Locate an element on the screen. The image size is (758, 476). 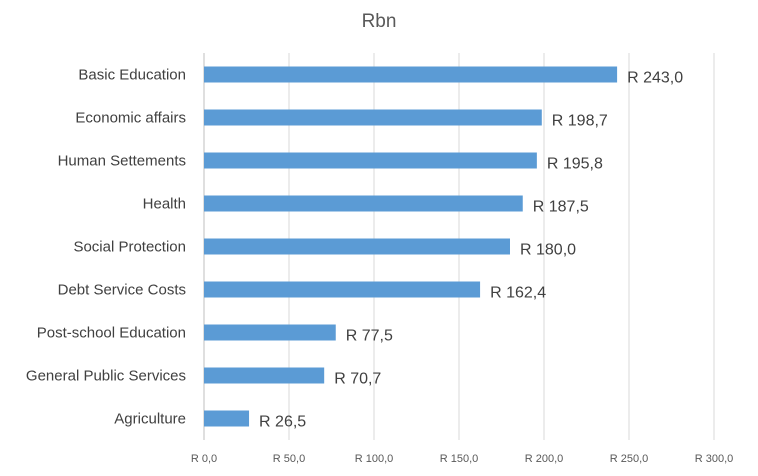
data-label: R 77,5 is located at coordinates (369, 336).